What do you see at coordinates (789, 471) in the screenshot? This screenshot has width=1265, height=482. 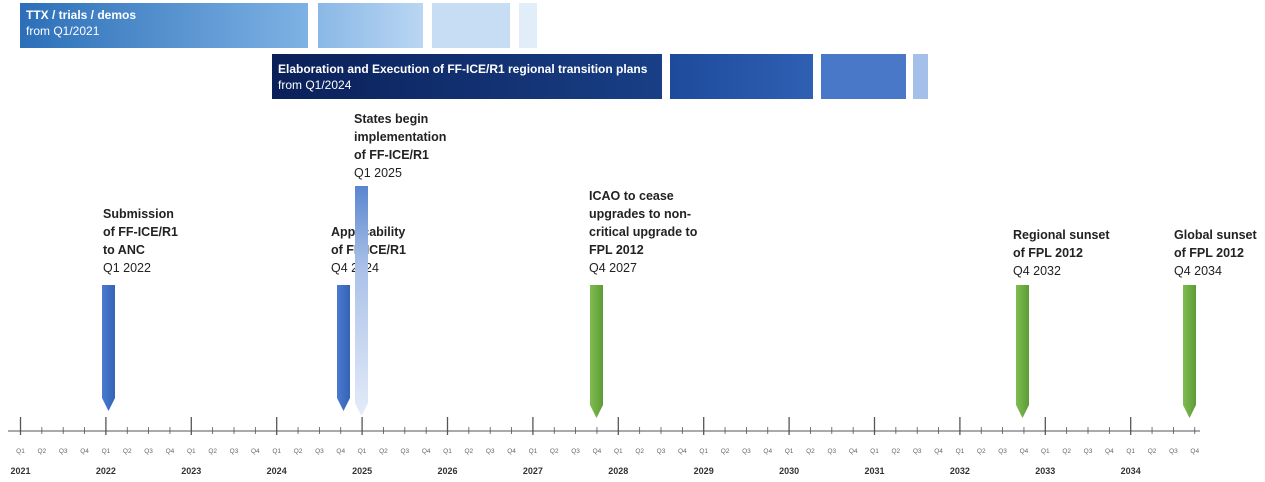 I see `year-label: 2030` at bounding box center [789, 471].